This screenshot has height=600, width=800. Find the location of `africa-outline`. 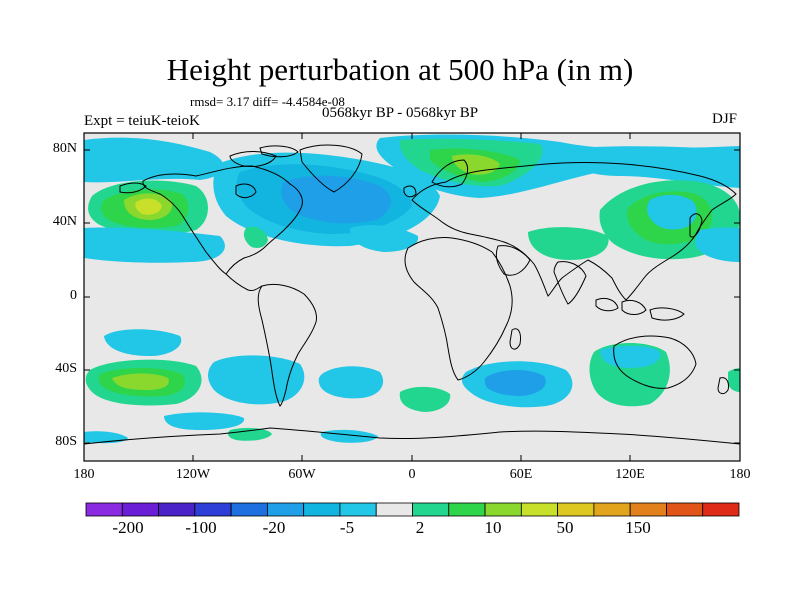

africa-outline is located at coordinates (458, 309).